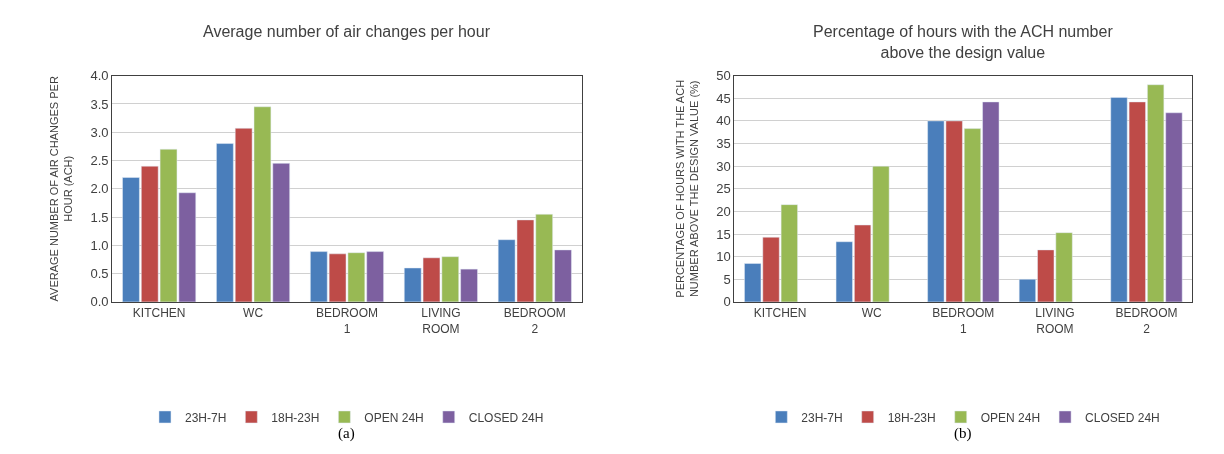  What do you see at coordinates (723, 76) in the screenshot?
I see `y-tick-label: 50` at bounding box center [723, 76].